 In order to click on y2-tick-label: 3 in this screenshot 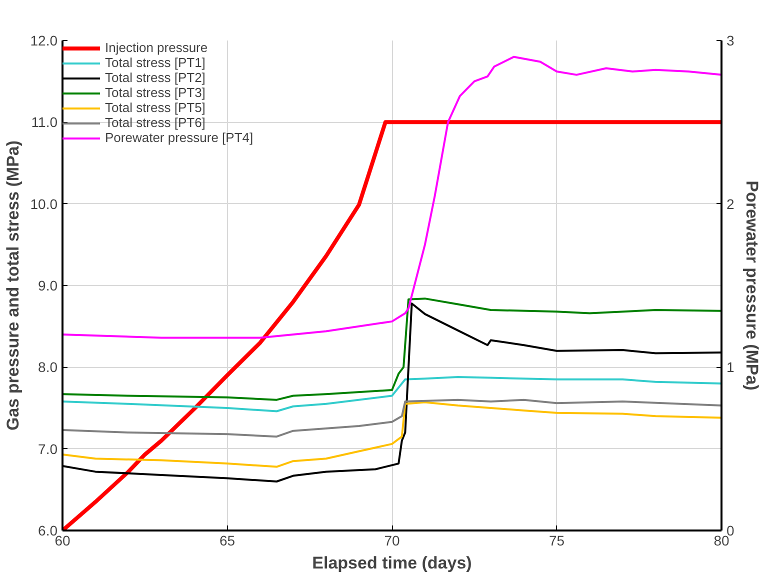, I will do `click(730, 40)`.